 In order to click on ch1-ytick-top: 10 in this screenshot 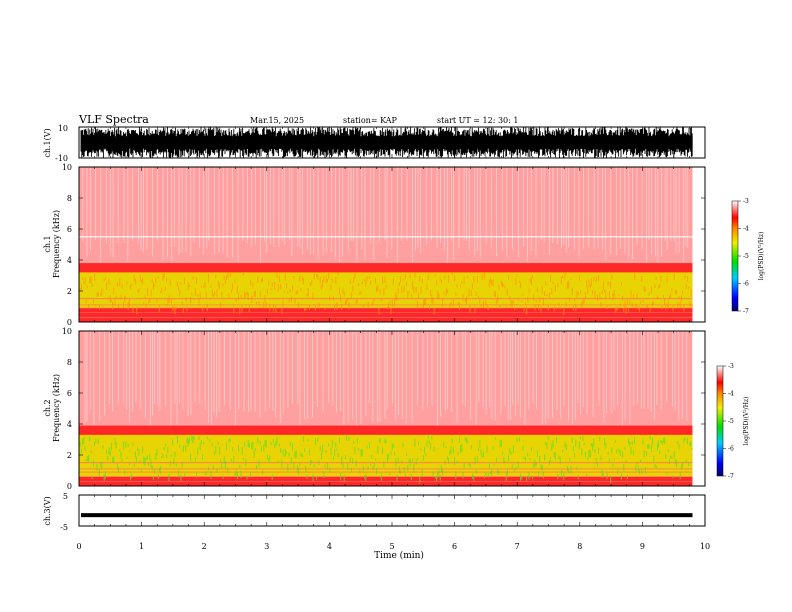, I will do `click(63, 128)`.